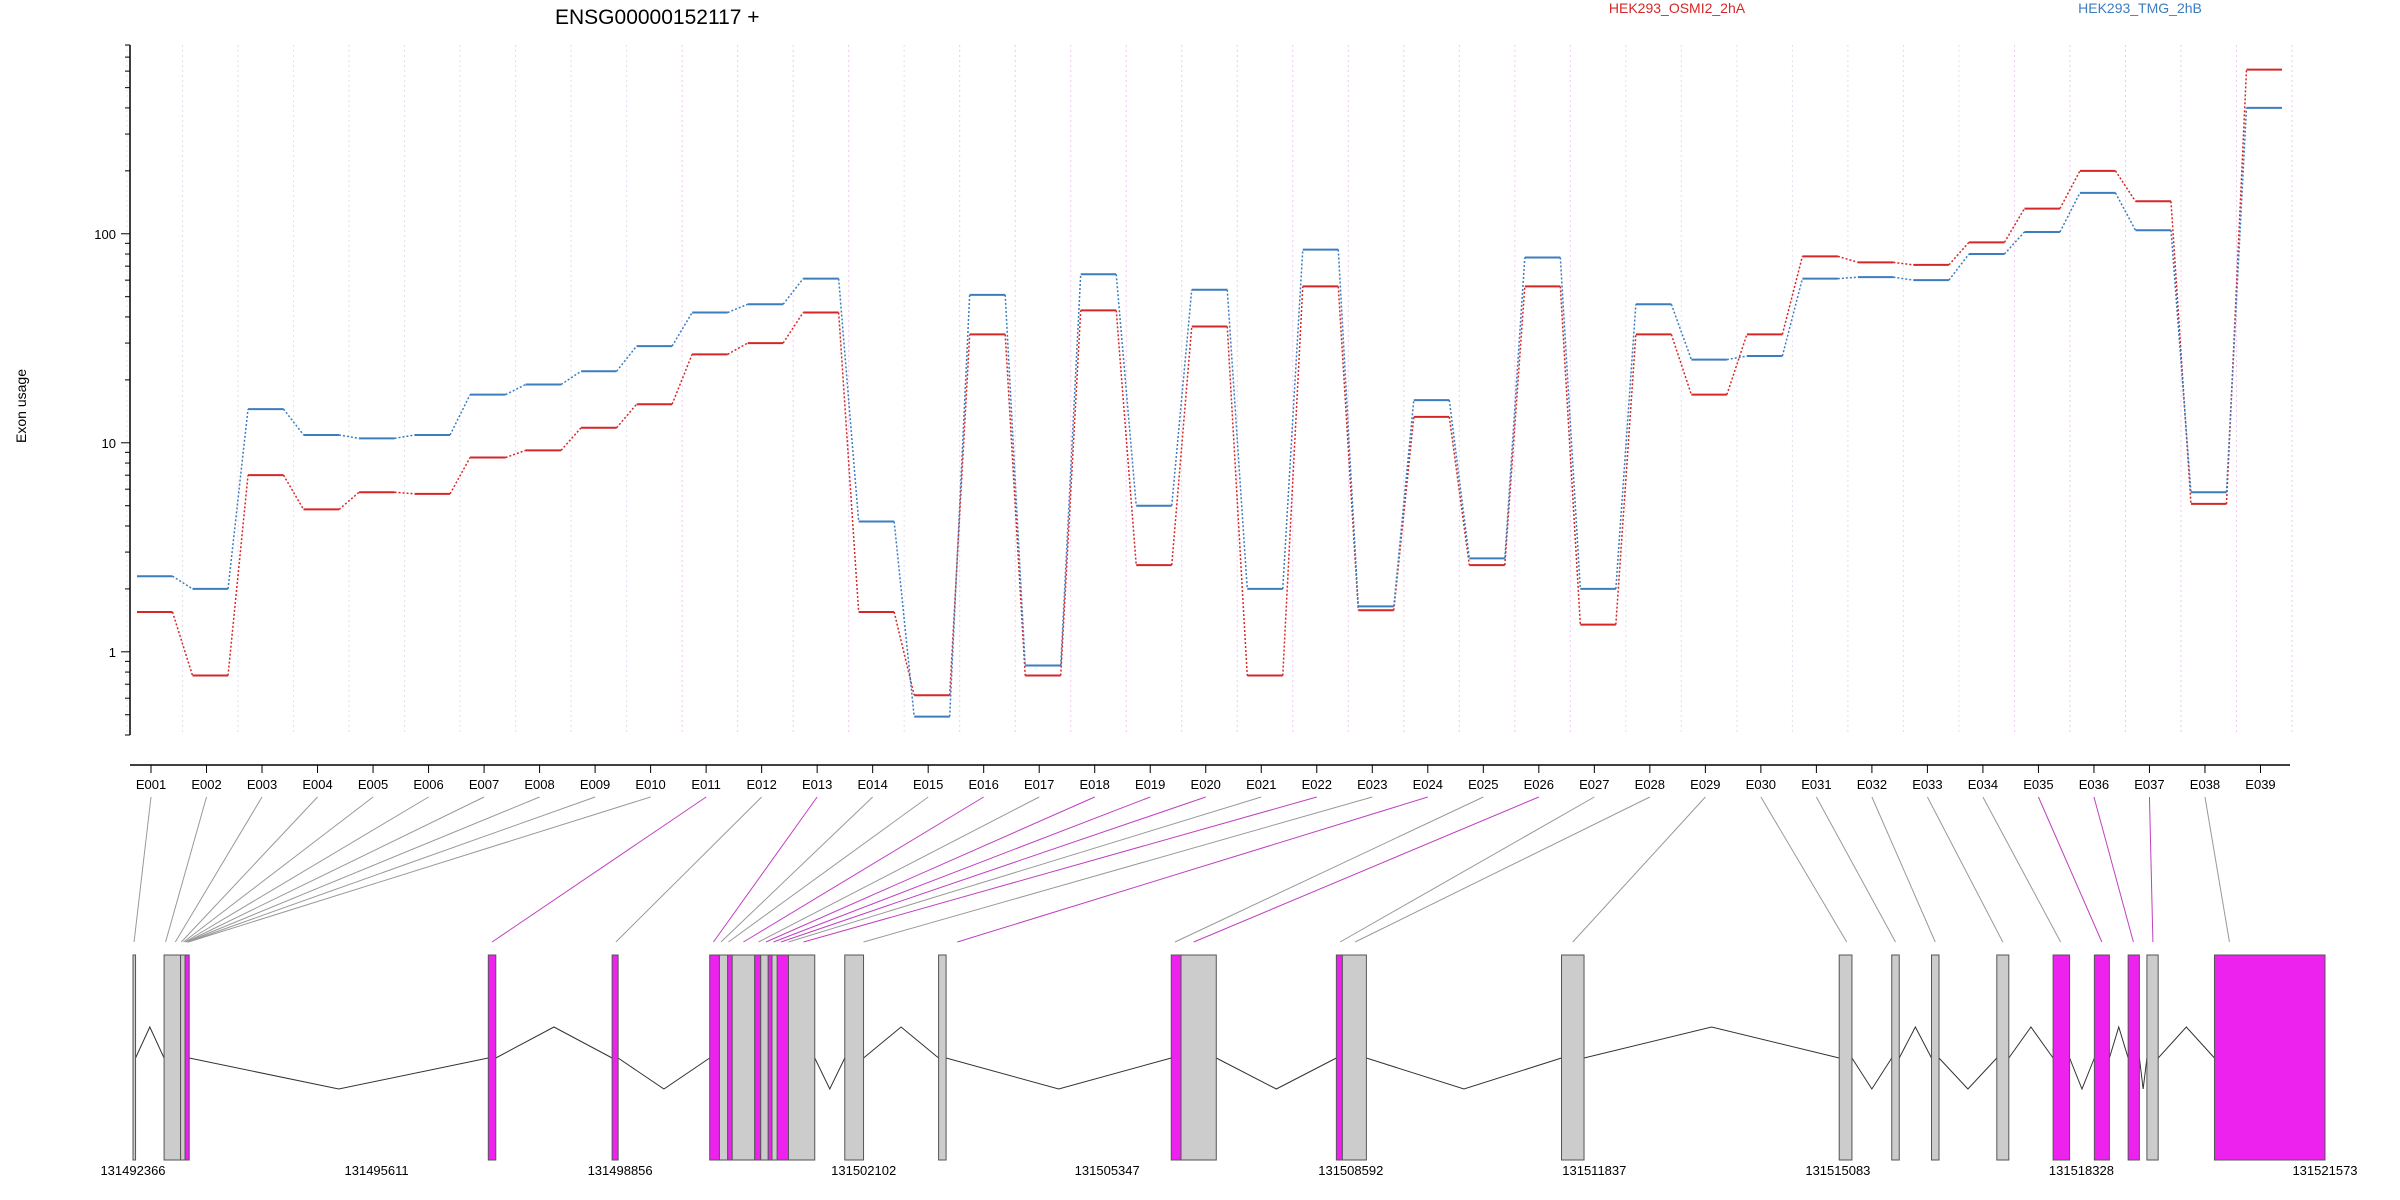 The width and height of the screenshot is (2400, 1200). What do you see at coordinates (1639, 869) in the screenshot?
I see `exon-link-E029` at bounding box center [1639, 869].